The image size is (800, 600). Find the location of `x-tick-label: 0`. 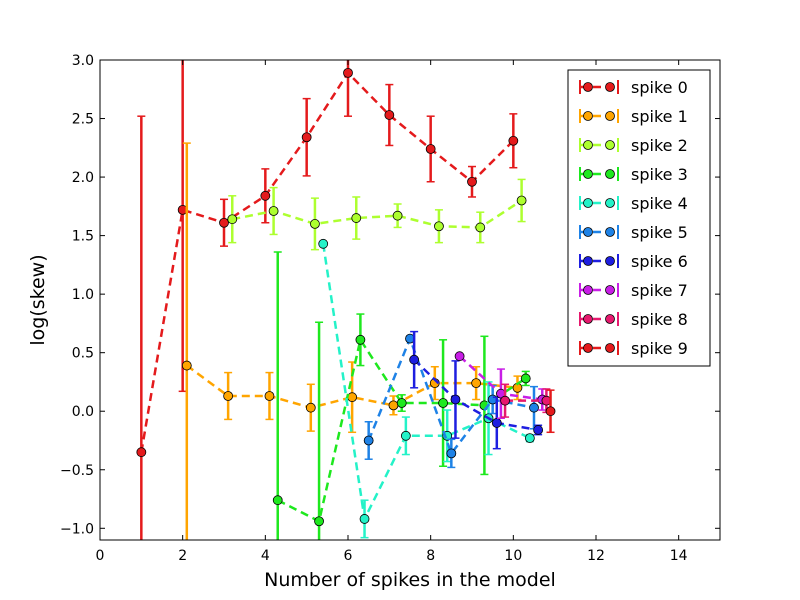

x-tick-label: 0 is located at coordinates (100, 556).